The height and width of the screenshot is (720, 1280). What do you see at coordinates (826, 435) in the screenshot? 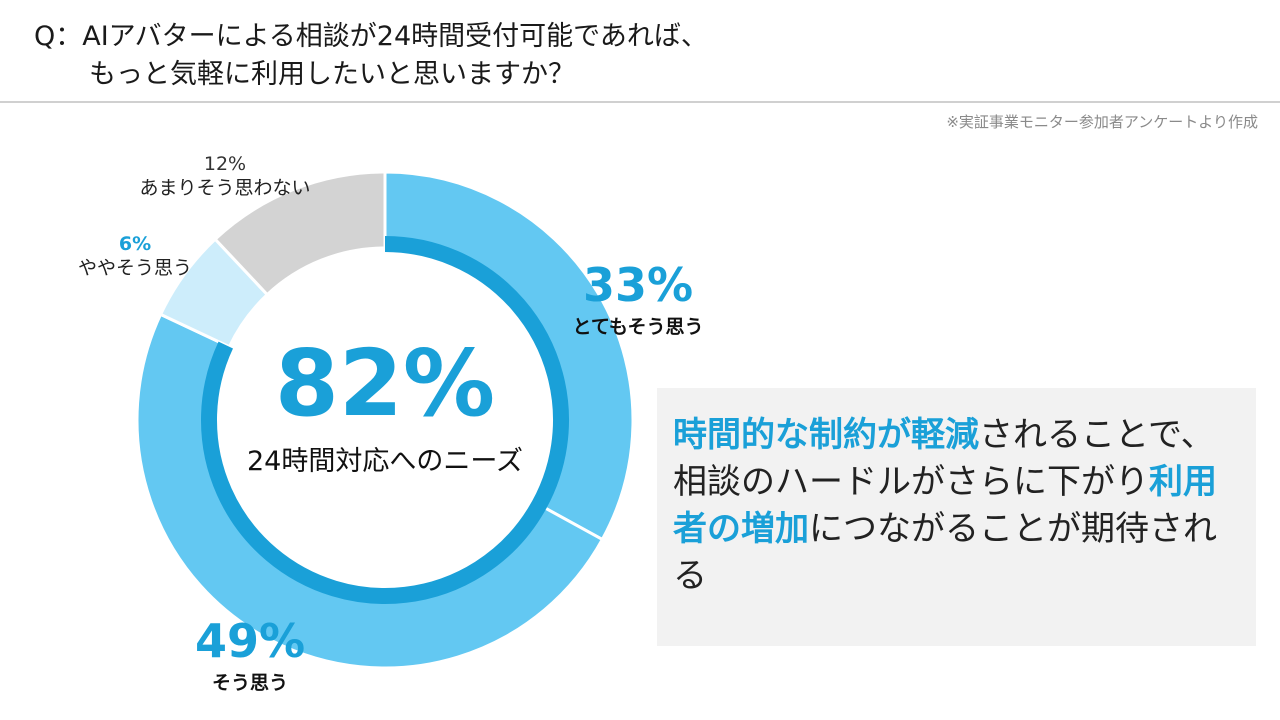
I see `callout-segment-1: 時間的な制約が軽減` at bounding box center [826, 435].